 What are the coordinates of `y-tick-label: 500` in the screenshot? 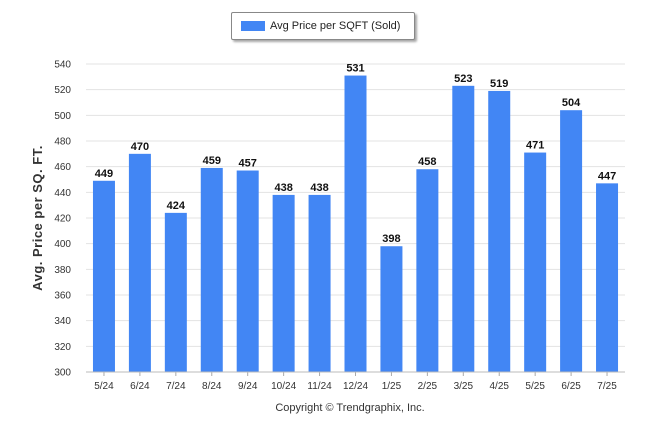 It's located at (62, 116).